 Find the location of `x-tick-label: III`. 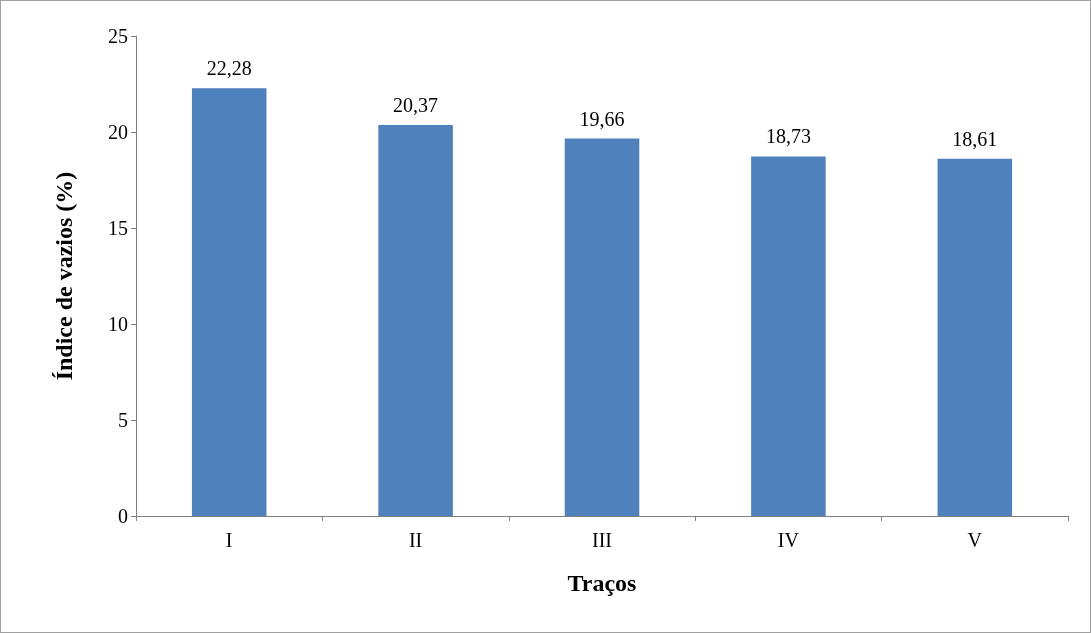

x-tick-label: III is located at coordinates (602, 540).